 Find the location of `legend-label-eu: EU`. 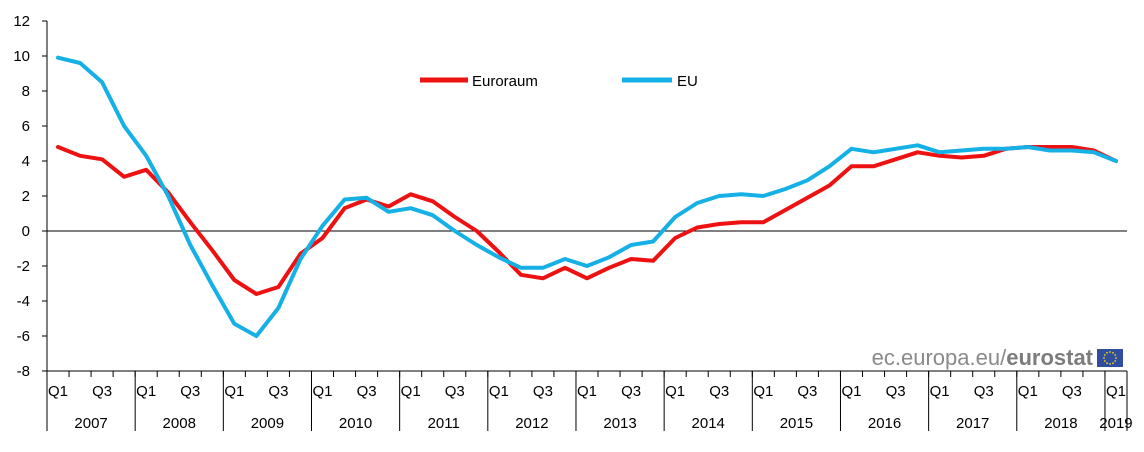

legend-label-eu: EU is located at coordinates (687, 81).